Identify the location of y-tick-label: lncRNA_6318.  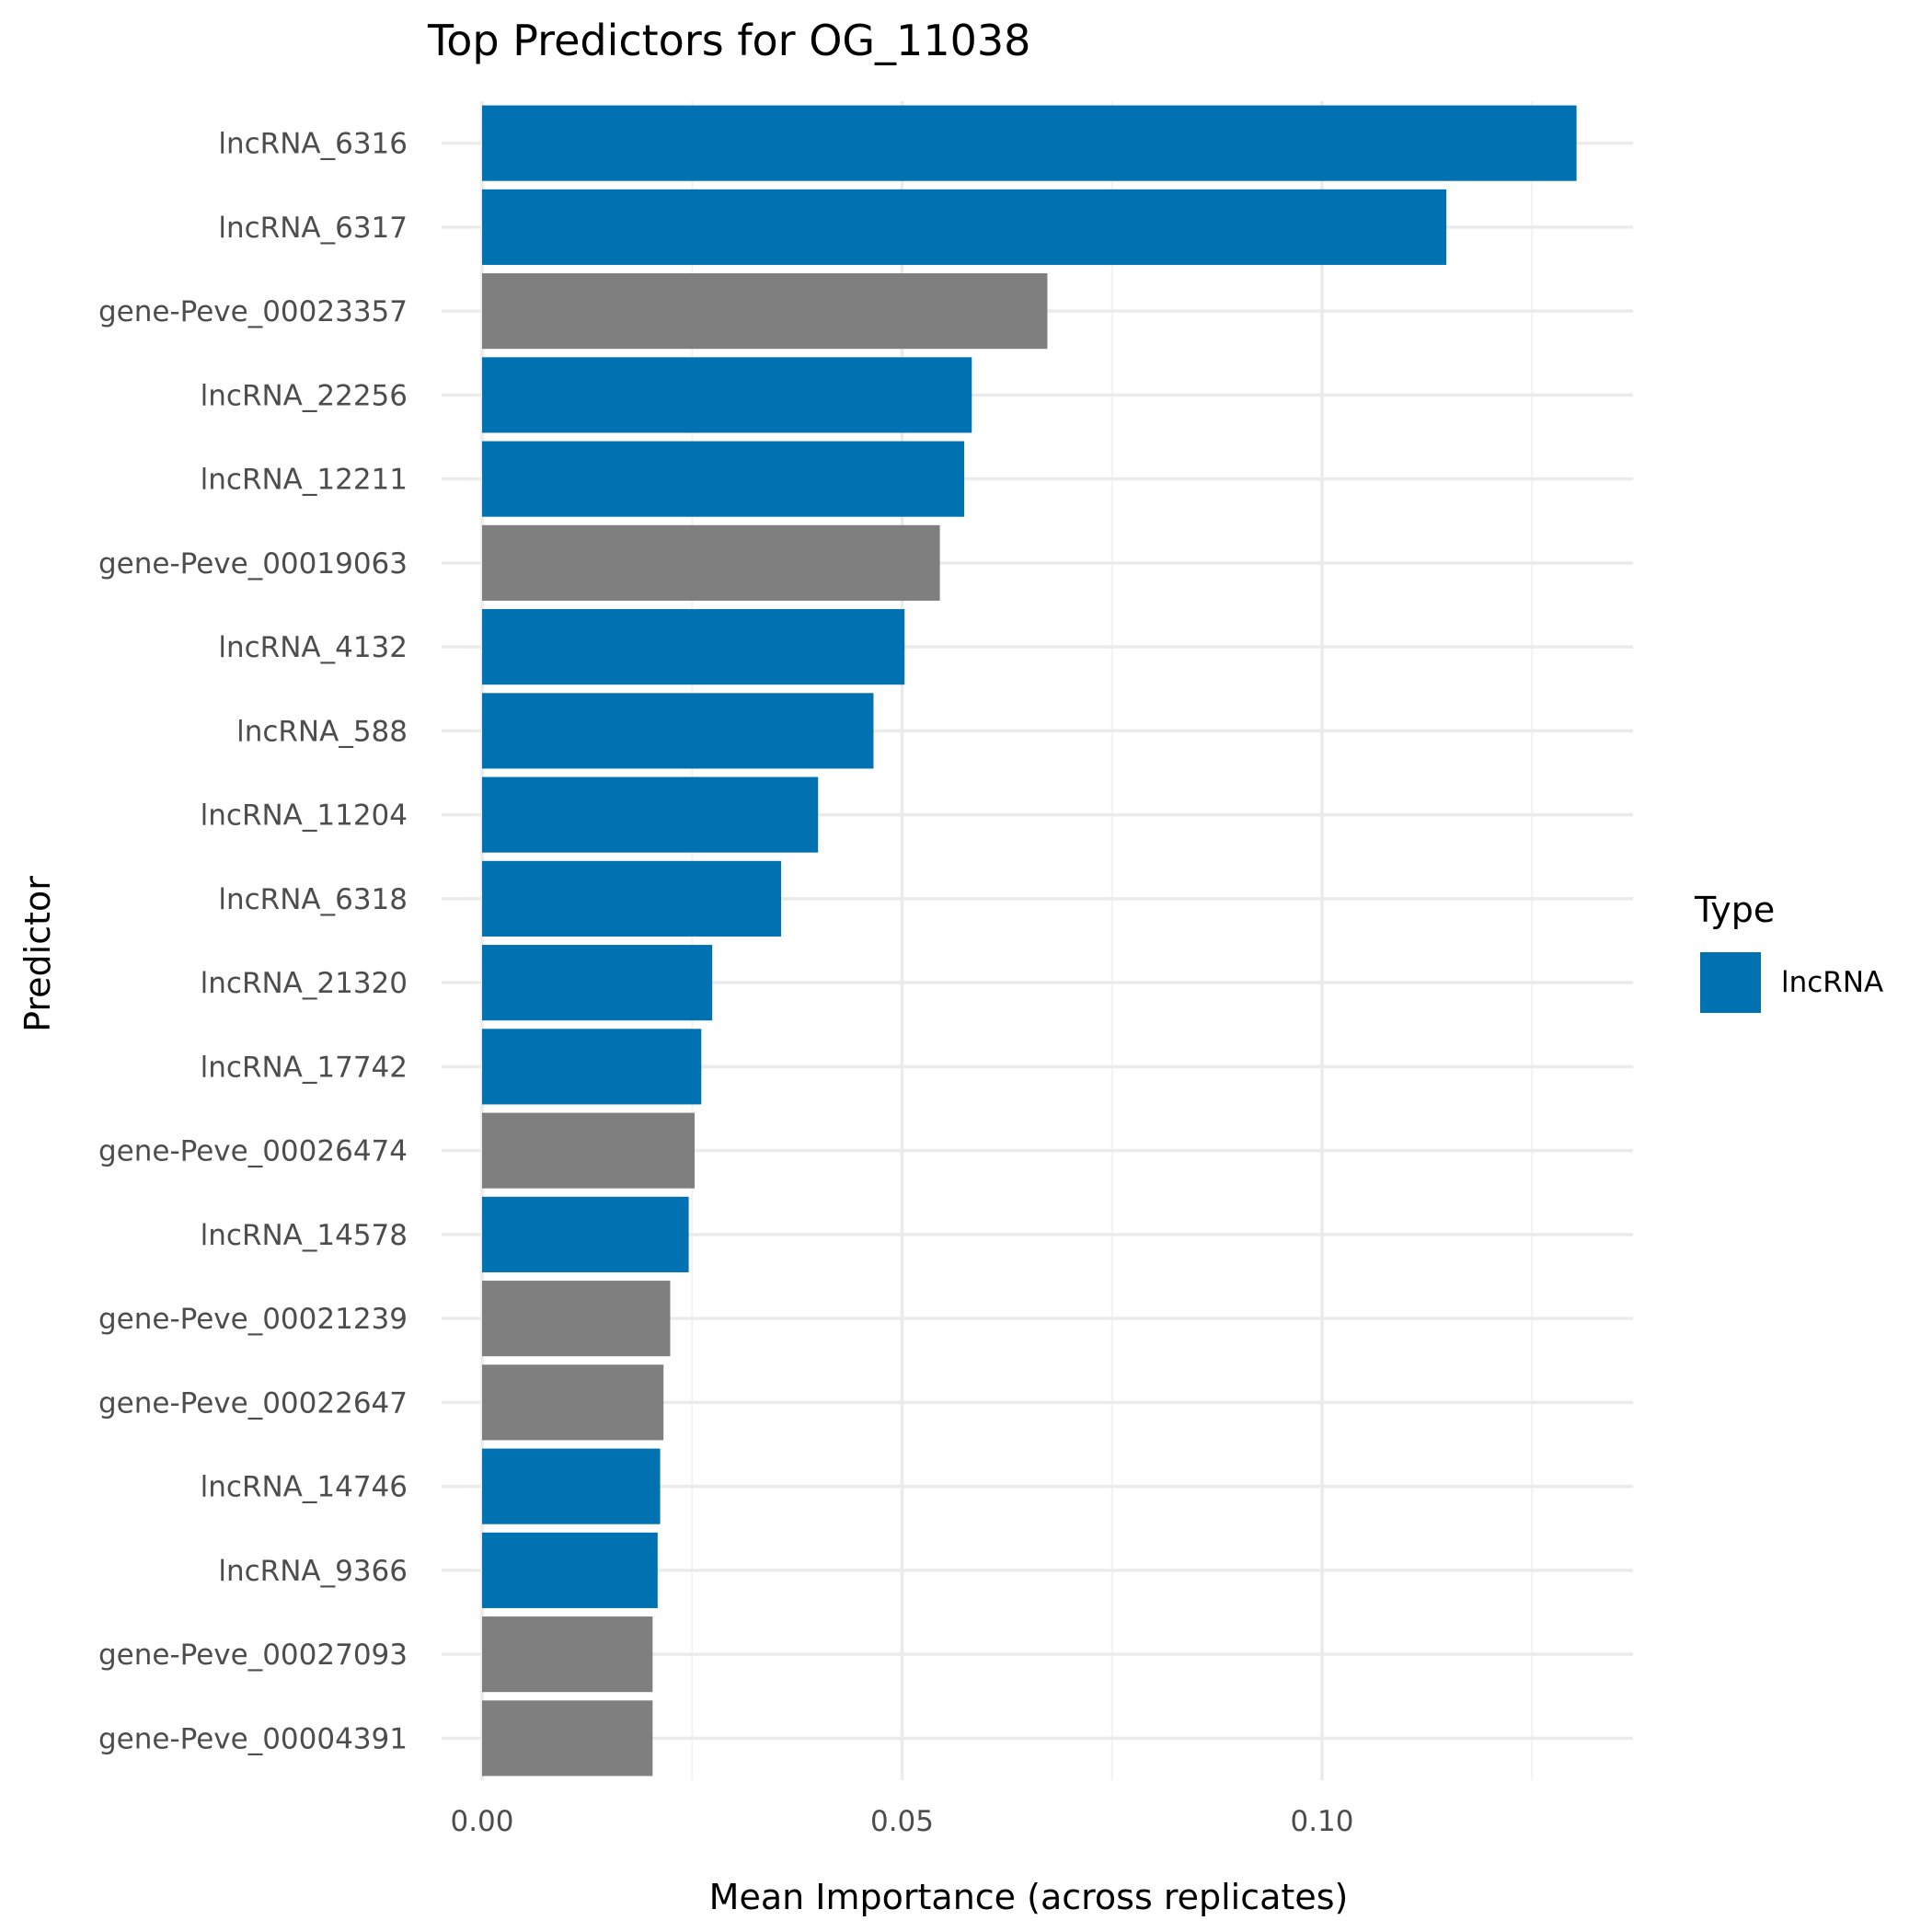
(313, 899).